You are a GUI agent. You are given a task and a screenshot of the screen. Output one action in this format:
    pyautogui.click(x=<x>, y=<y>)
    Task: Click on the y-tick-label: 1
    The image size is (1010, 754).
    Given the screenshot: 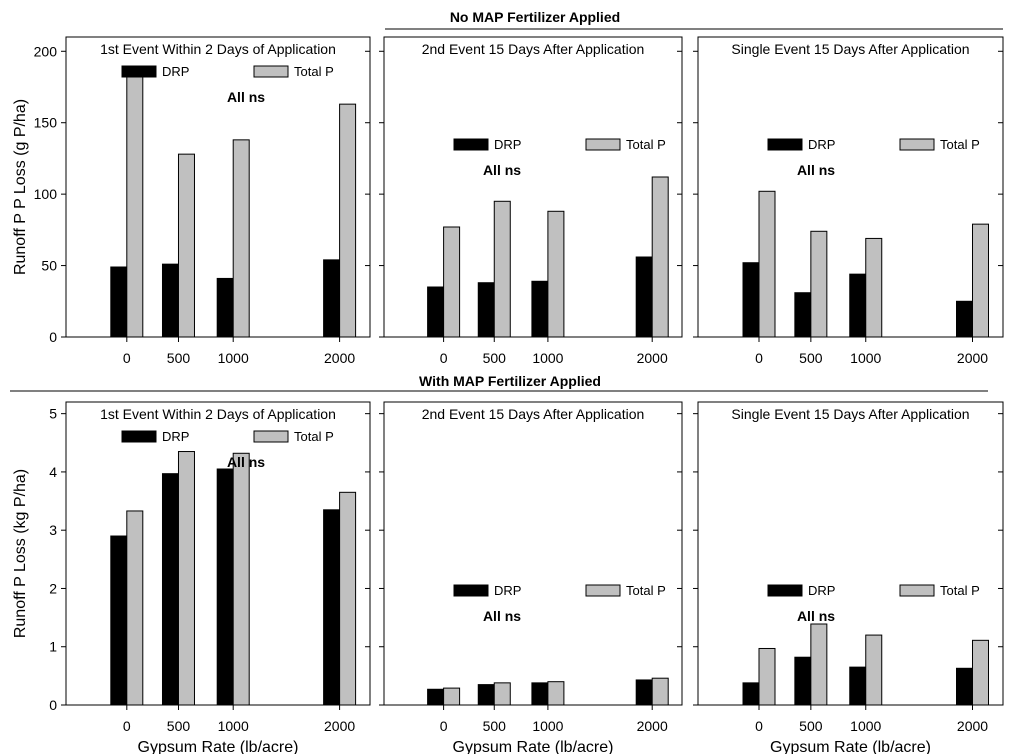 What is the action you would take?
    pyautogui.click(x=53, y=647)
    